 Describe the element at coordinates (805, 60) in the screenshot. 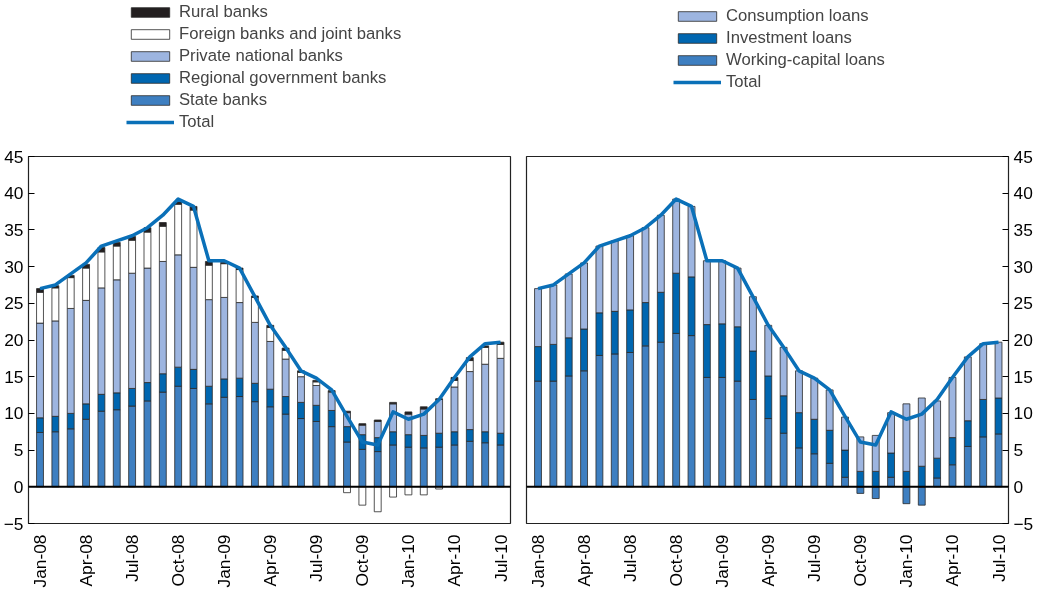

I see `legend-label: Working-capital loans` at that location.